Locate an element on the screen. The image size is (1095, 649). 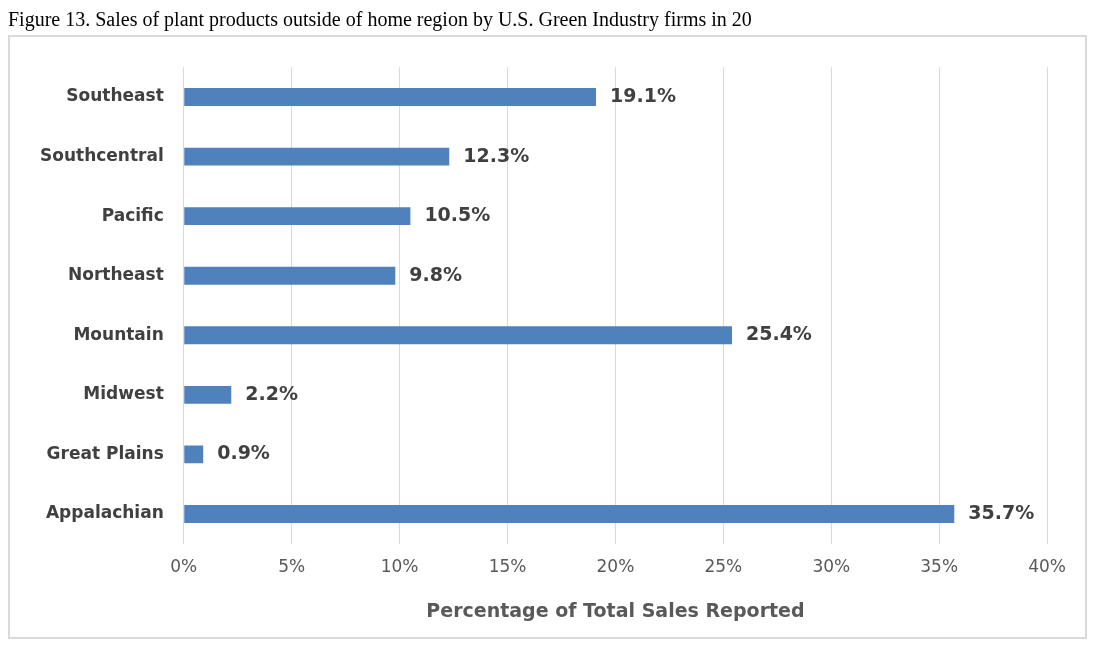
x-tick-label: 0% is located at coordinates (184, 566).